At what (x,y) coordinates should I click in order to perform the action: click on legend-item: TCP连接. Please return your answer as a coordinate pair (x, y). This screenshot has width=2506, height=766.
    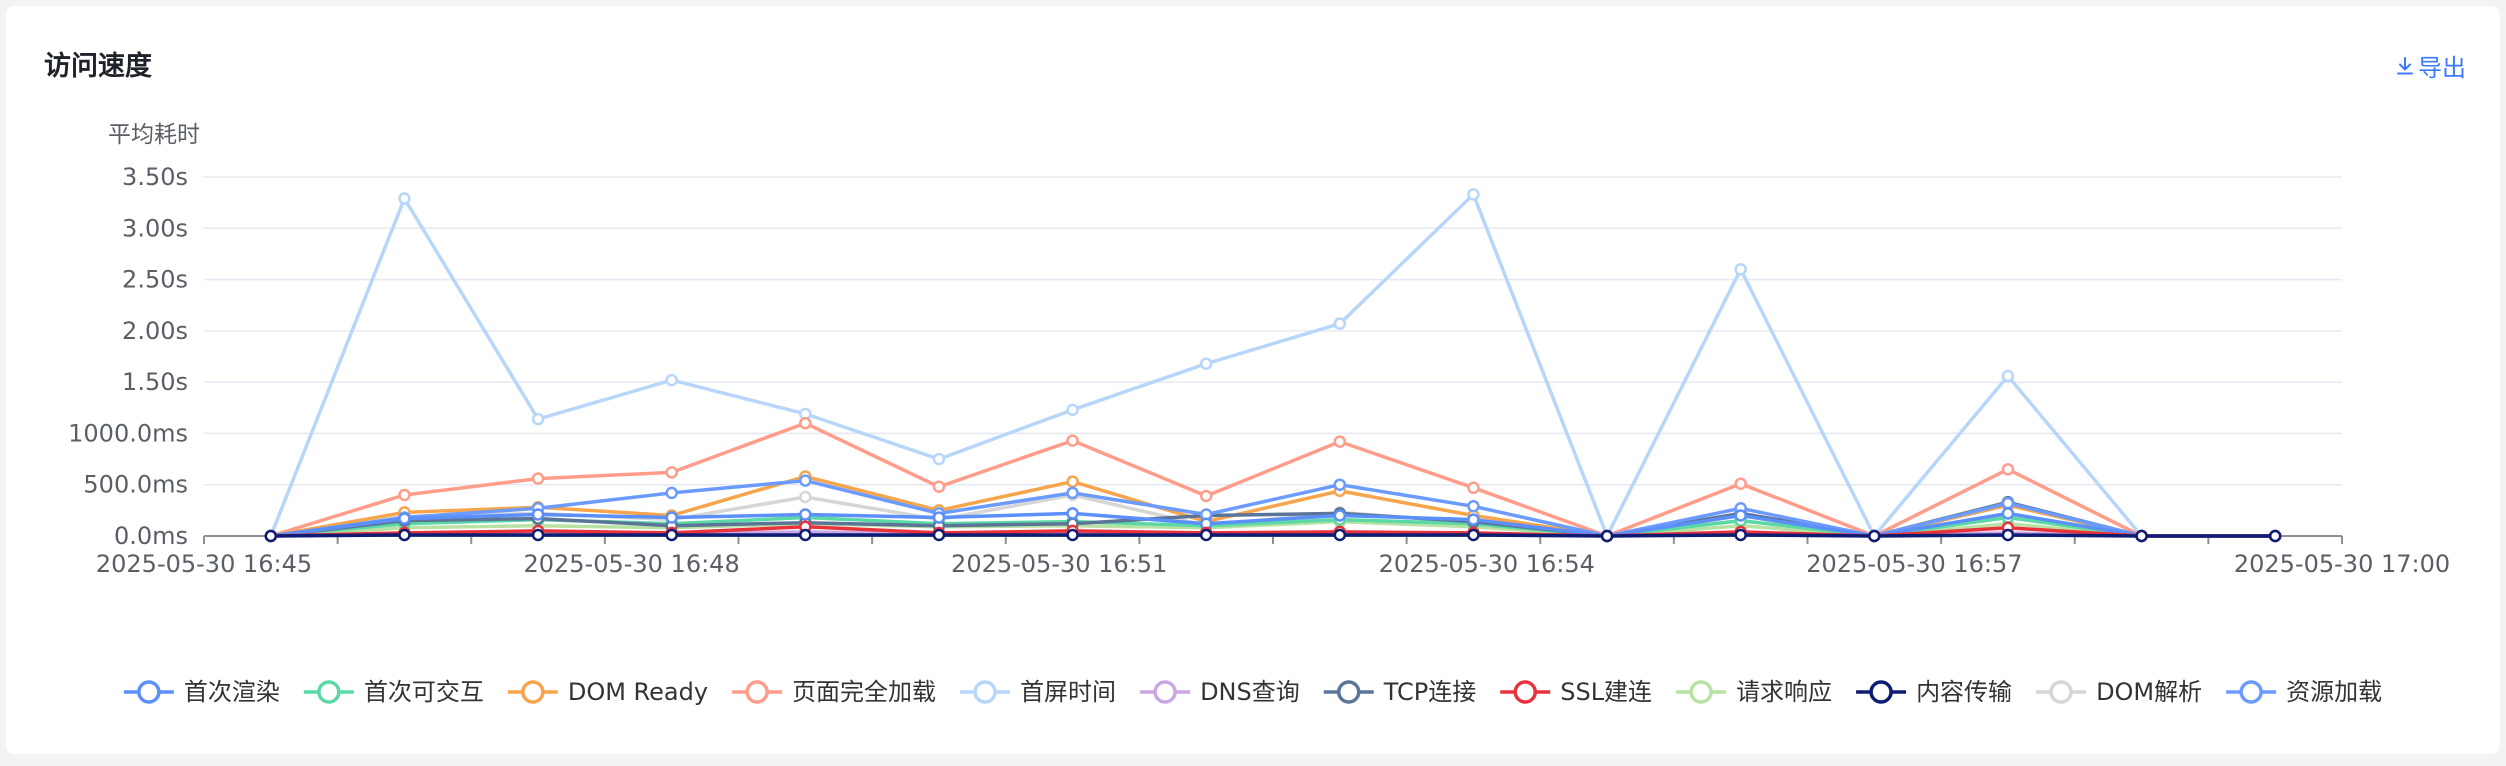
    Looking at the image, I should click on (1399, 692).